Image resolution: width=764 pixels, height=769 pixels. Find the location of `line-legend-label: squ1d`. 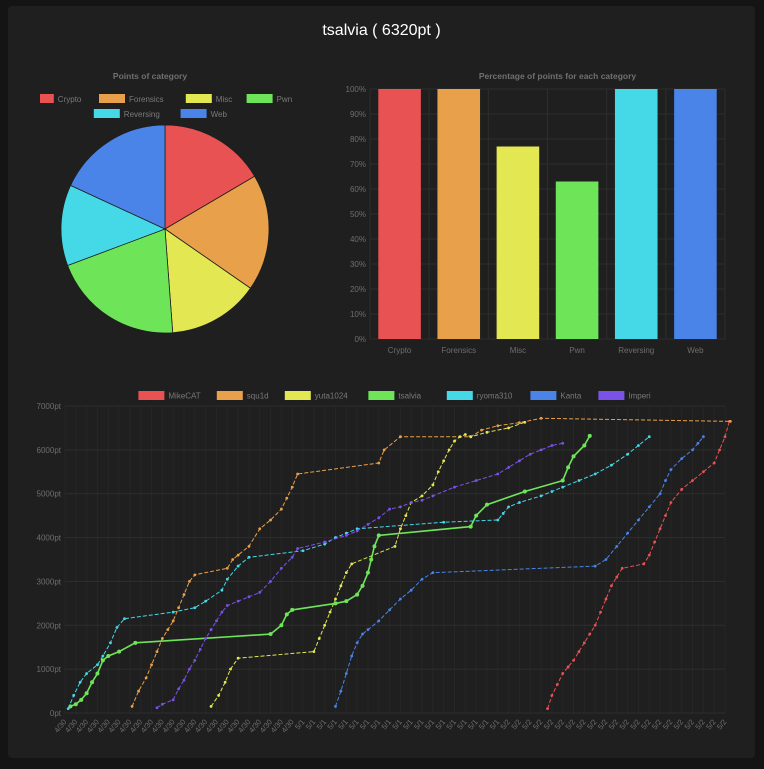

line-legend-label: squ1d is located at coordinates (258, 396).